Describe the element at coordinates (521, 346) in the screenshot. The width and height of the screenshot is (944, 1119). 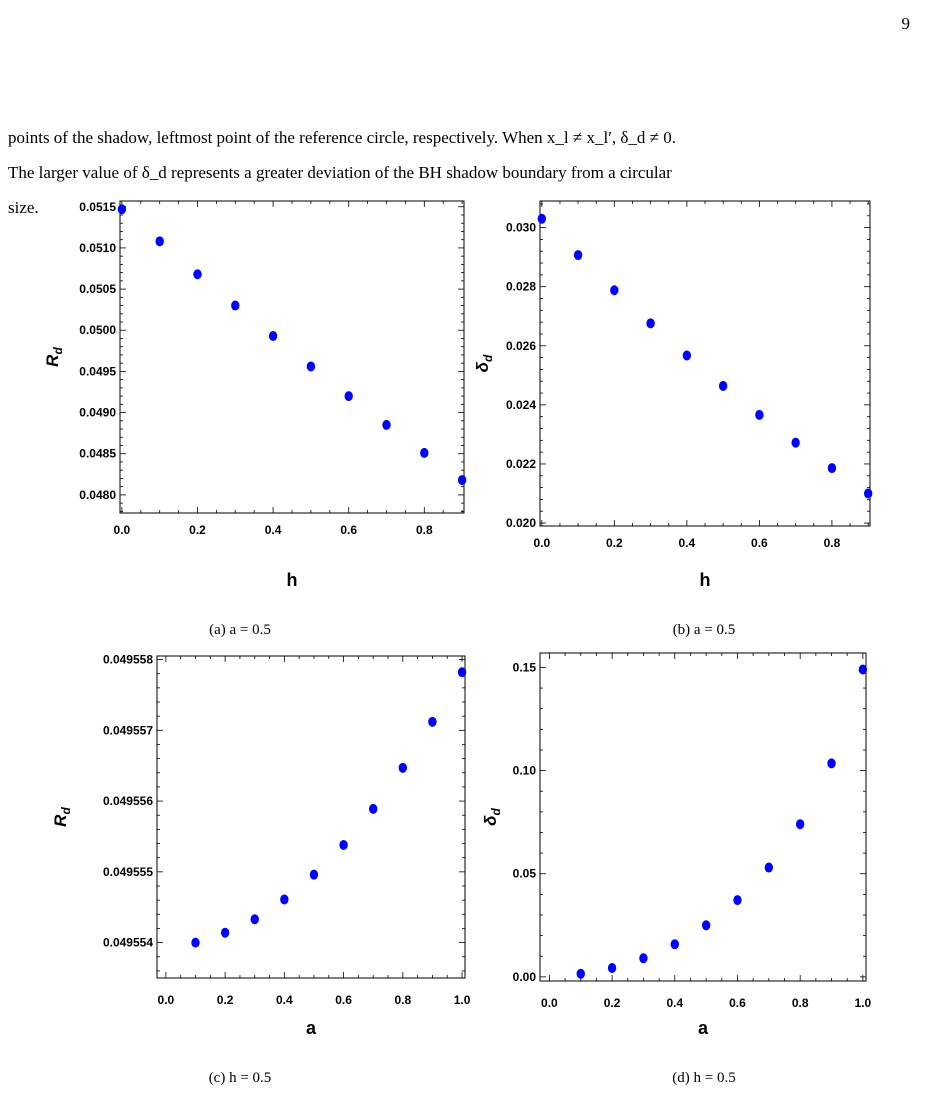
I see `y-tick-label: 0.026` at that location.